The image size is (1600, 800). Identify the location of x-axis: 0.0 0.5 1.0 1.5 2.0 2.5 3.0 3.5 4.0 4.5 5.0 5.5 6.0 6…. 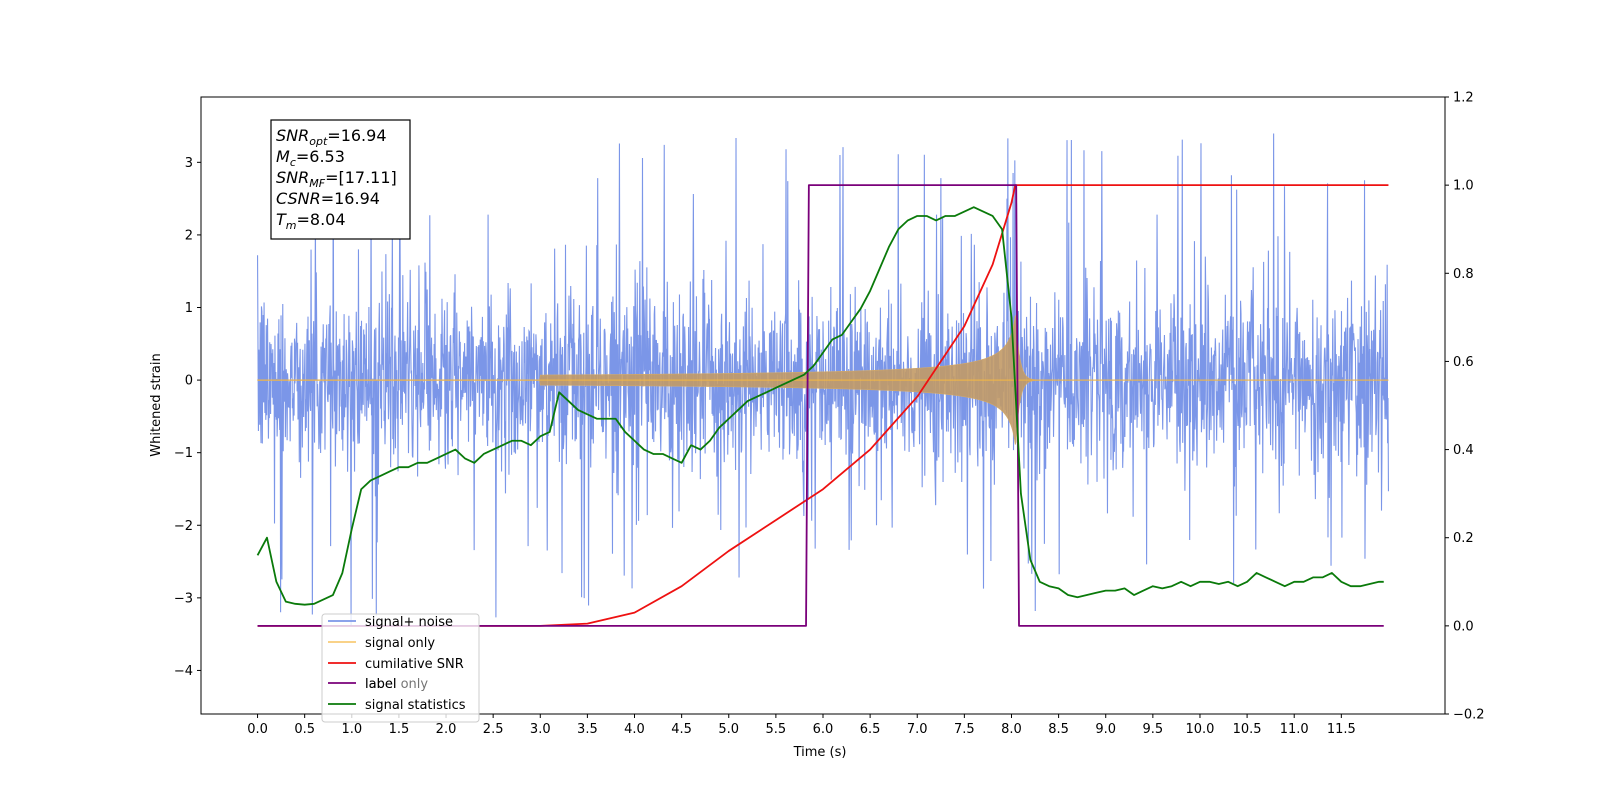
(801, 725).